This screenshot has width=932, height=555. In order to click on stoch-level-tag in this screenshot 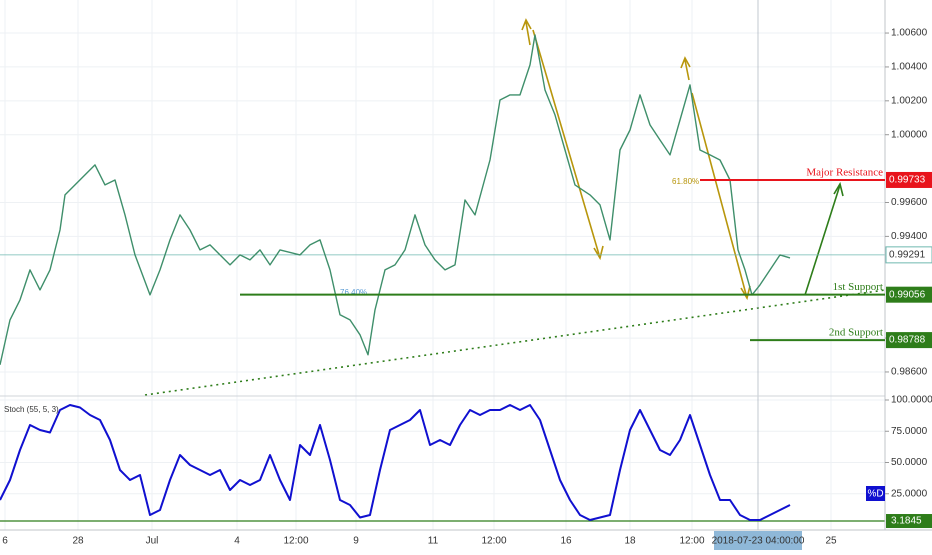, I will do `click(909, 521)`.